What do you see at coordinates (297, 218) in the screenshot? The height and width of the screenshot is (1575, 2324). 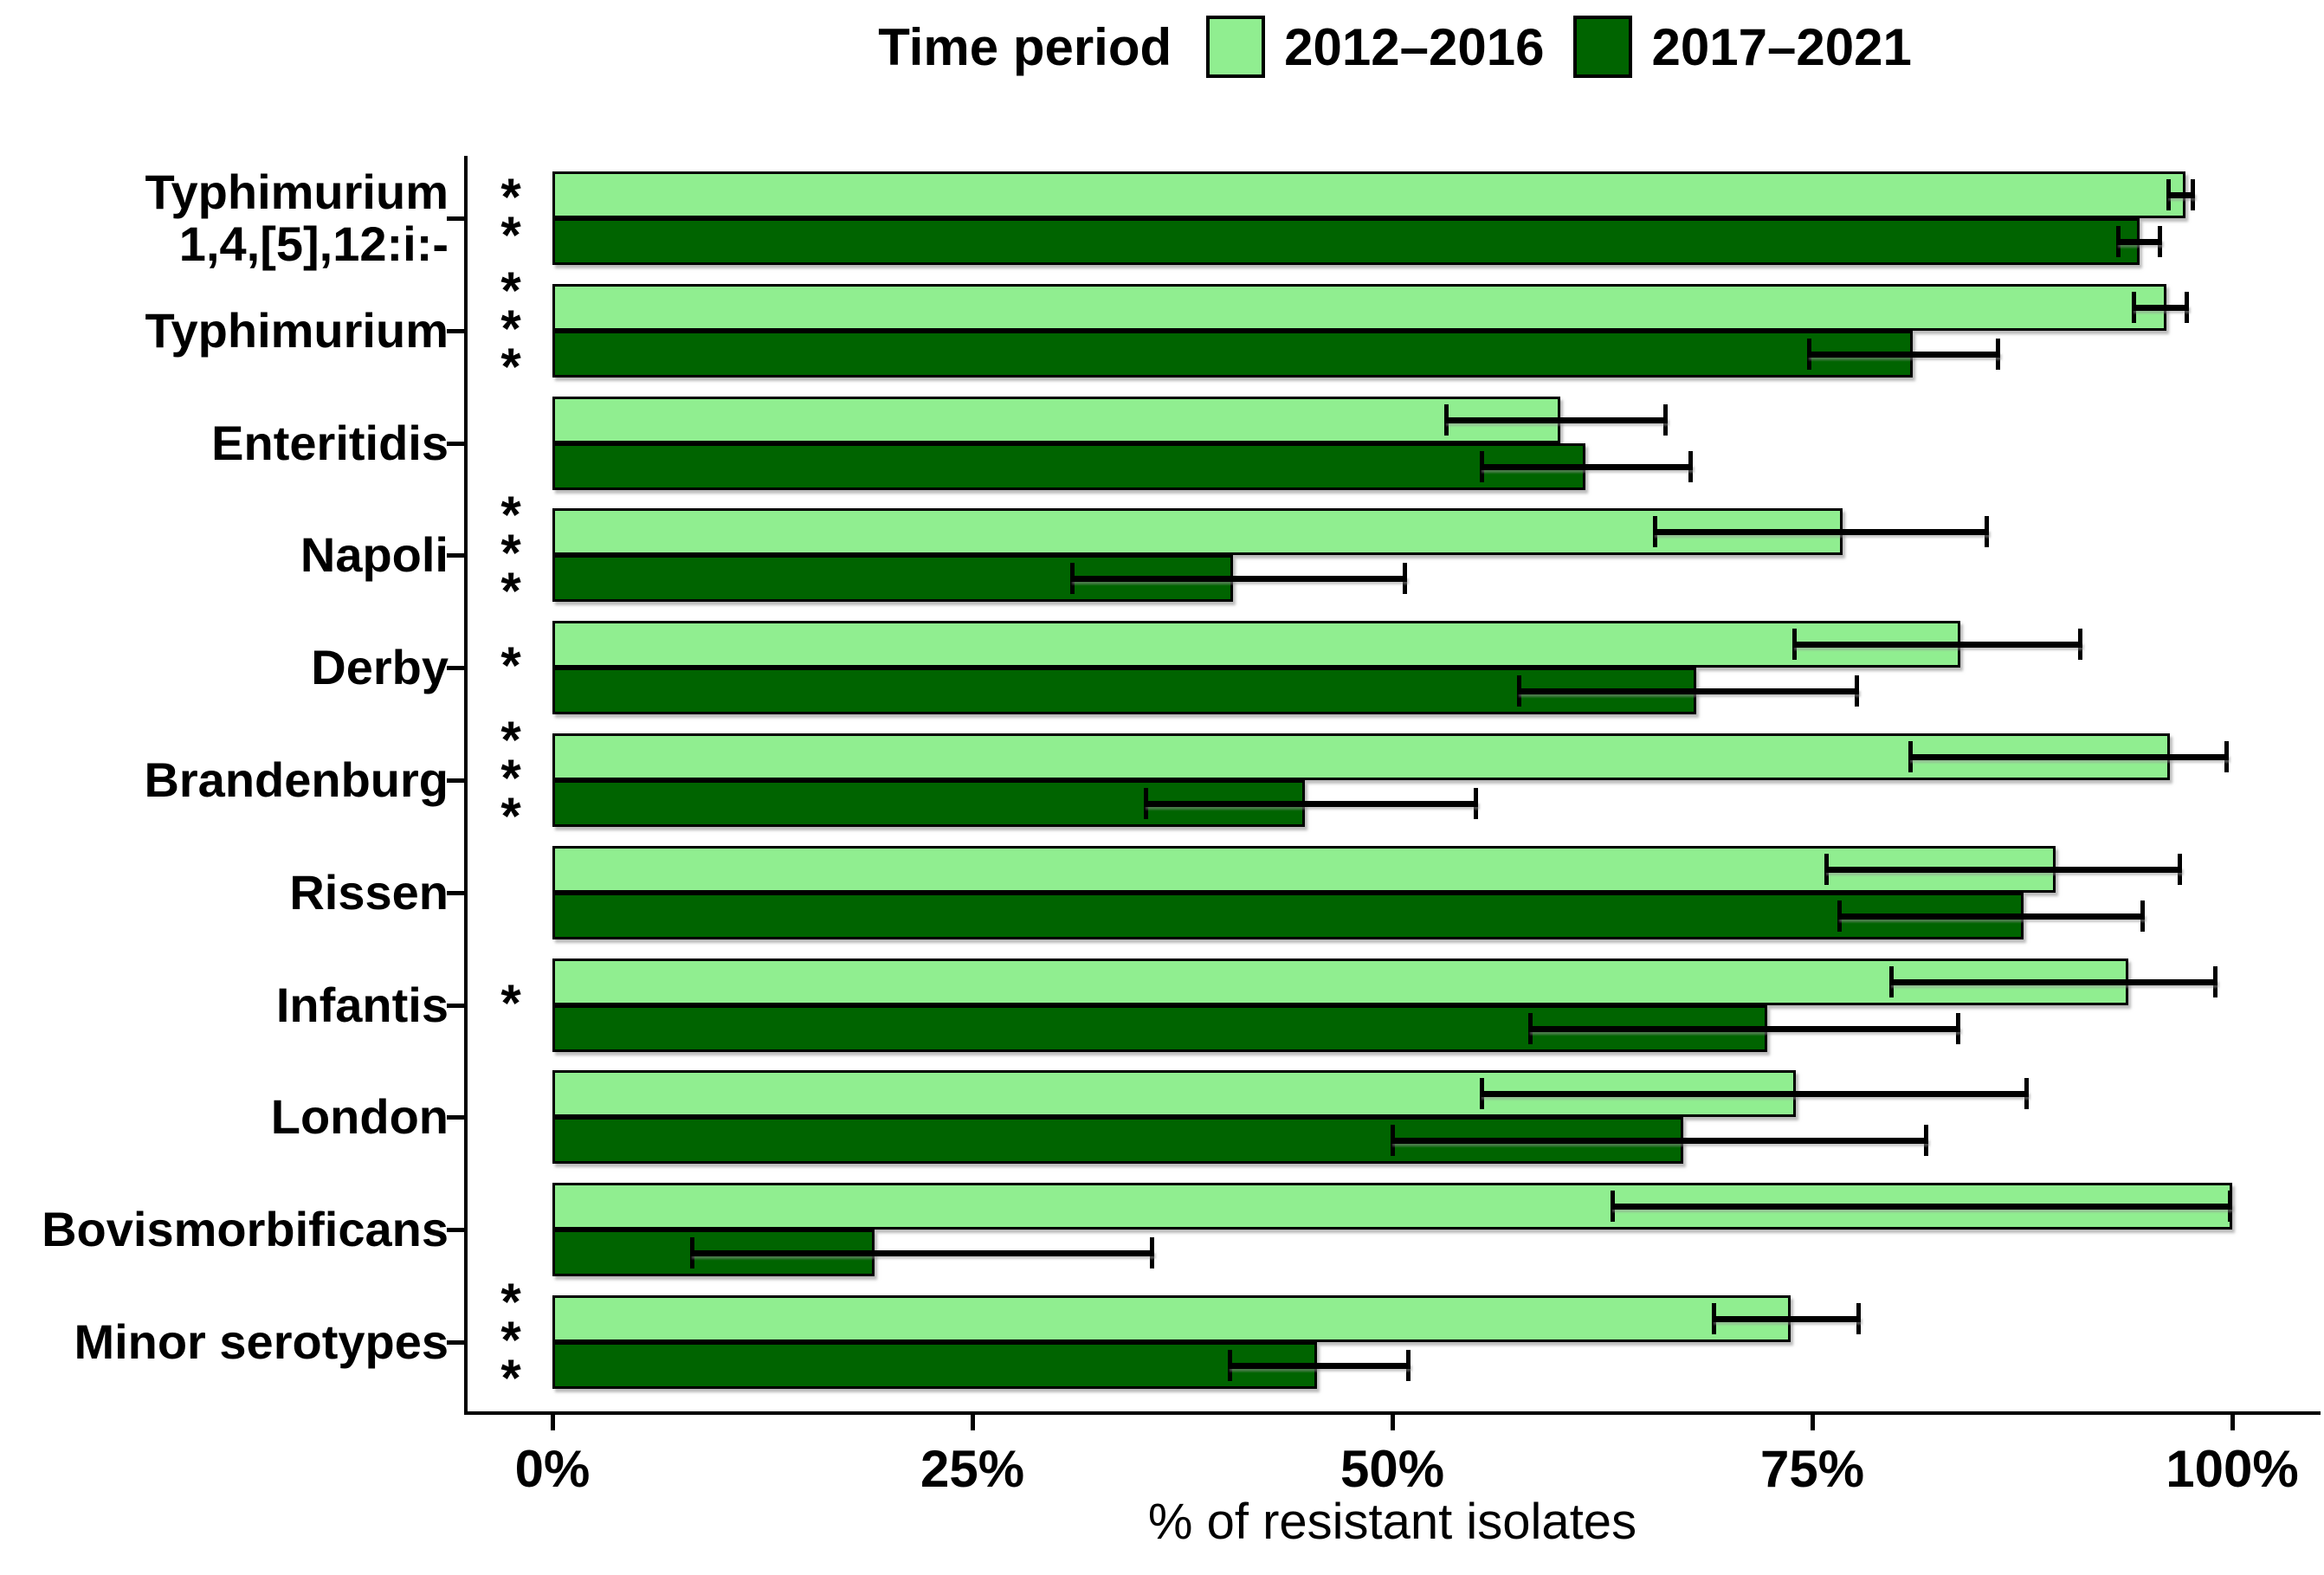 I see `category-label: Typhimurium 1,4,[5],12:i:-` at bounding box center [297, 218].